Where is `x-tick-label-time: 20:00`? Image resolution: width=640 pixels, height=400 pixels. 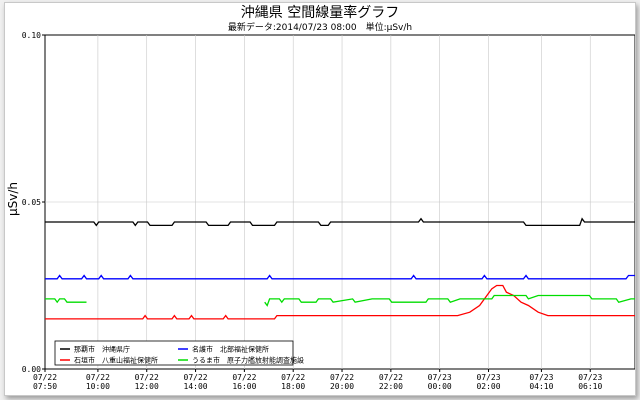 x-tick-label-time: 20:00 is located at coordinates (342, 386).